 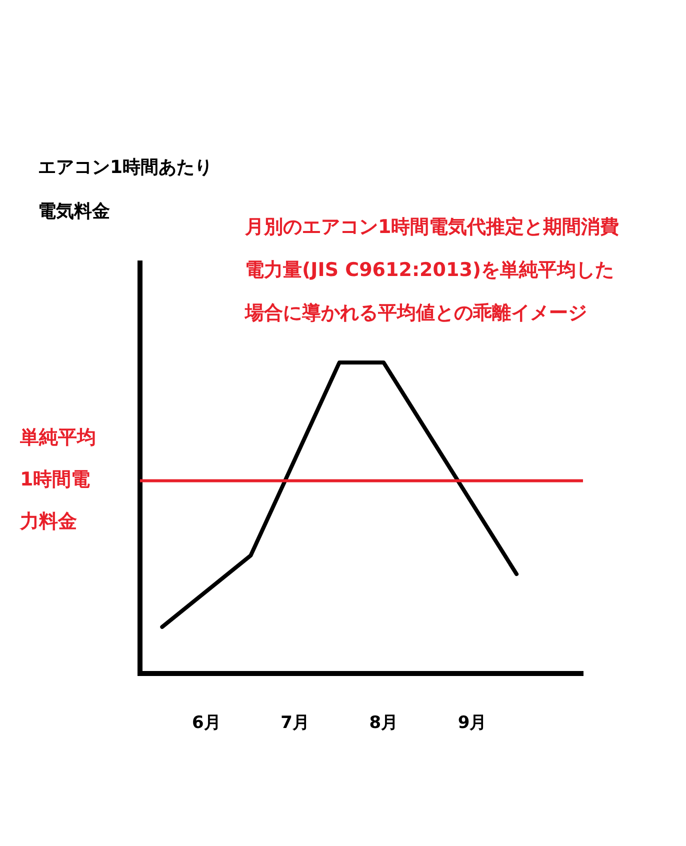 What do you see at coordinates (432, 270) in the screenshot?
I see `text: 月別のエアコン1時間電気代推定と期間消費電力量(JIS C9612:2013)を単純平均した場合に導かれる平均値との乖離イメージ` at bounding box center [432, 270].